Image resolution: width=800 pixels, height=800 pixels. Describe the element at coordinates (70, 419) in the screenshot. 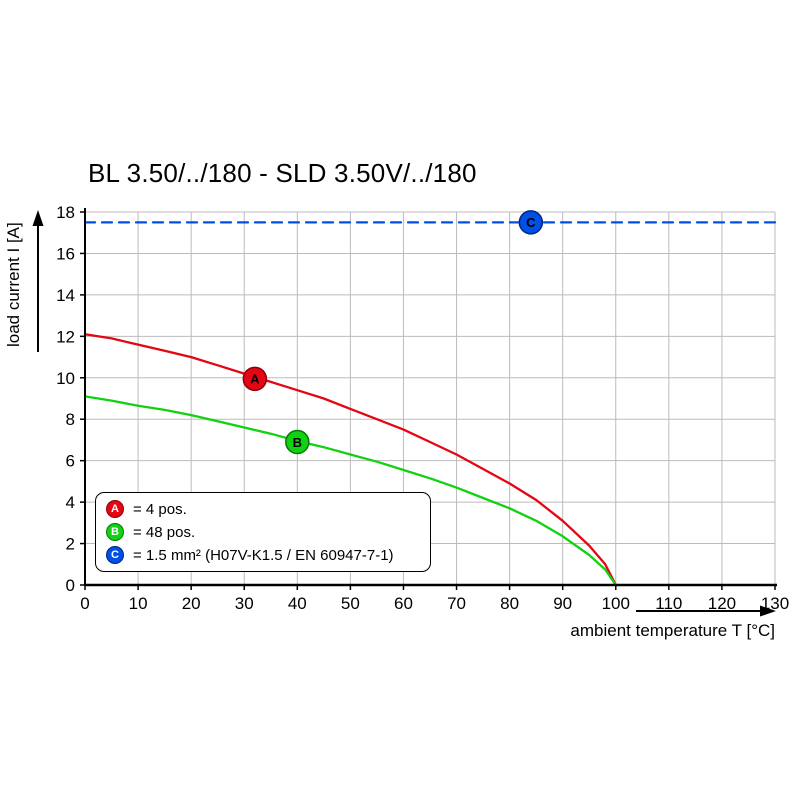

I see `y-tick-label: 8` at that location.